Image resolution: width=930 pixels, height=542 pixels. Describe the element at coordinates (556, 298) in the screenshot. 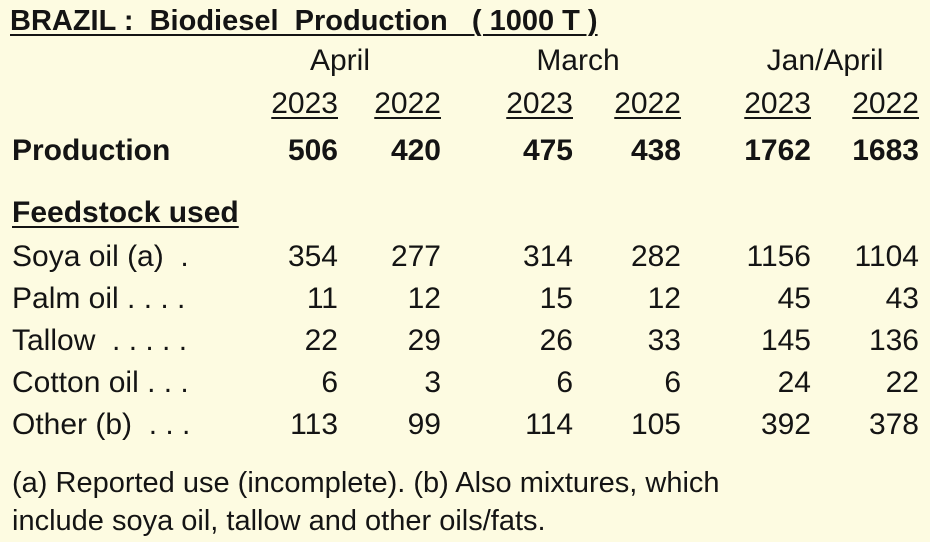

I see `table-cell: 15` at that location.